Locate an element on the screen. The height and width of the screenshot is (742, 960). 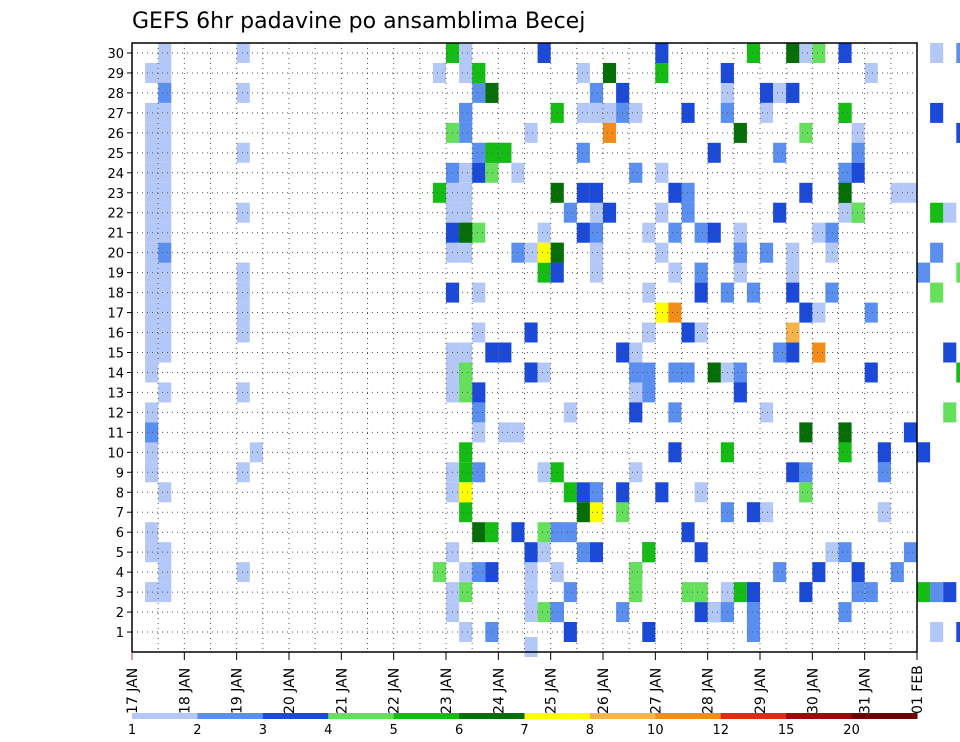
y-tick-label: 20 is located at coordinates (115, 254).